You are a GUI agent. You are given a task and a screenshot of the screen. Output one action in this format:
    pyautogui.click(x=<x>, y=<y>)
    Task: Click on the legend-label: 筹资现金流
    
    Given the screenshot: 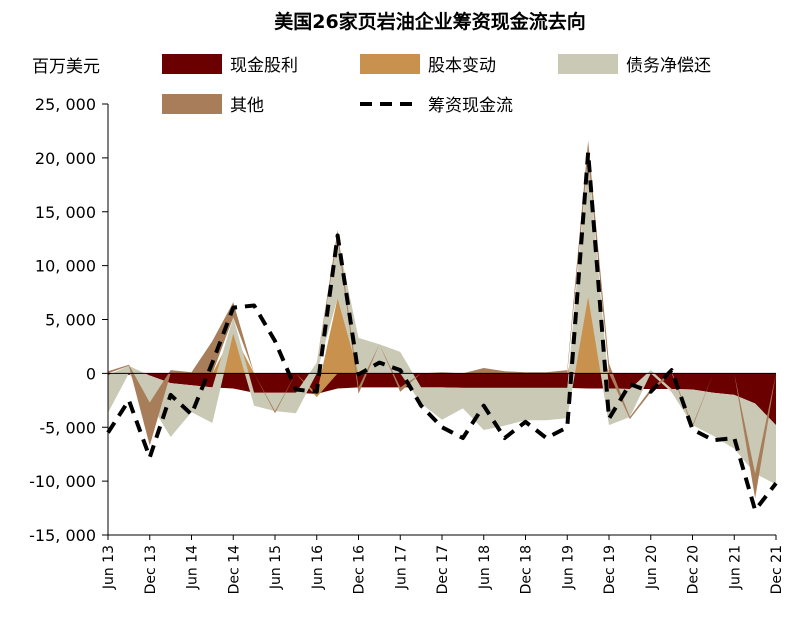 What is the action you would take?
    pyautogui.click(x=470, y=106)
    